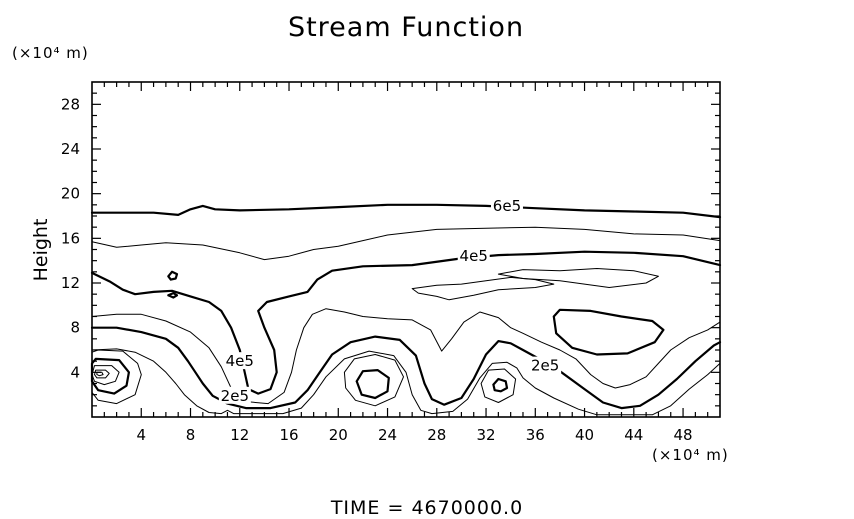  Describe the element at coordinates (436, 435) in the screenshot. I see `x-tick-label-28: 28` at that location.